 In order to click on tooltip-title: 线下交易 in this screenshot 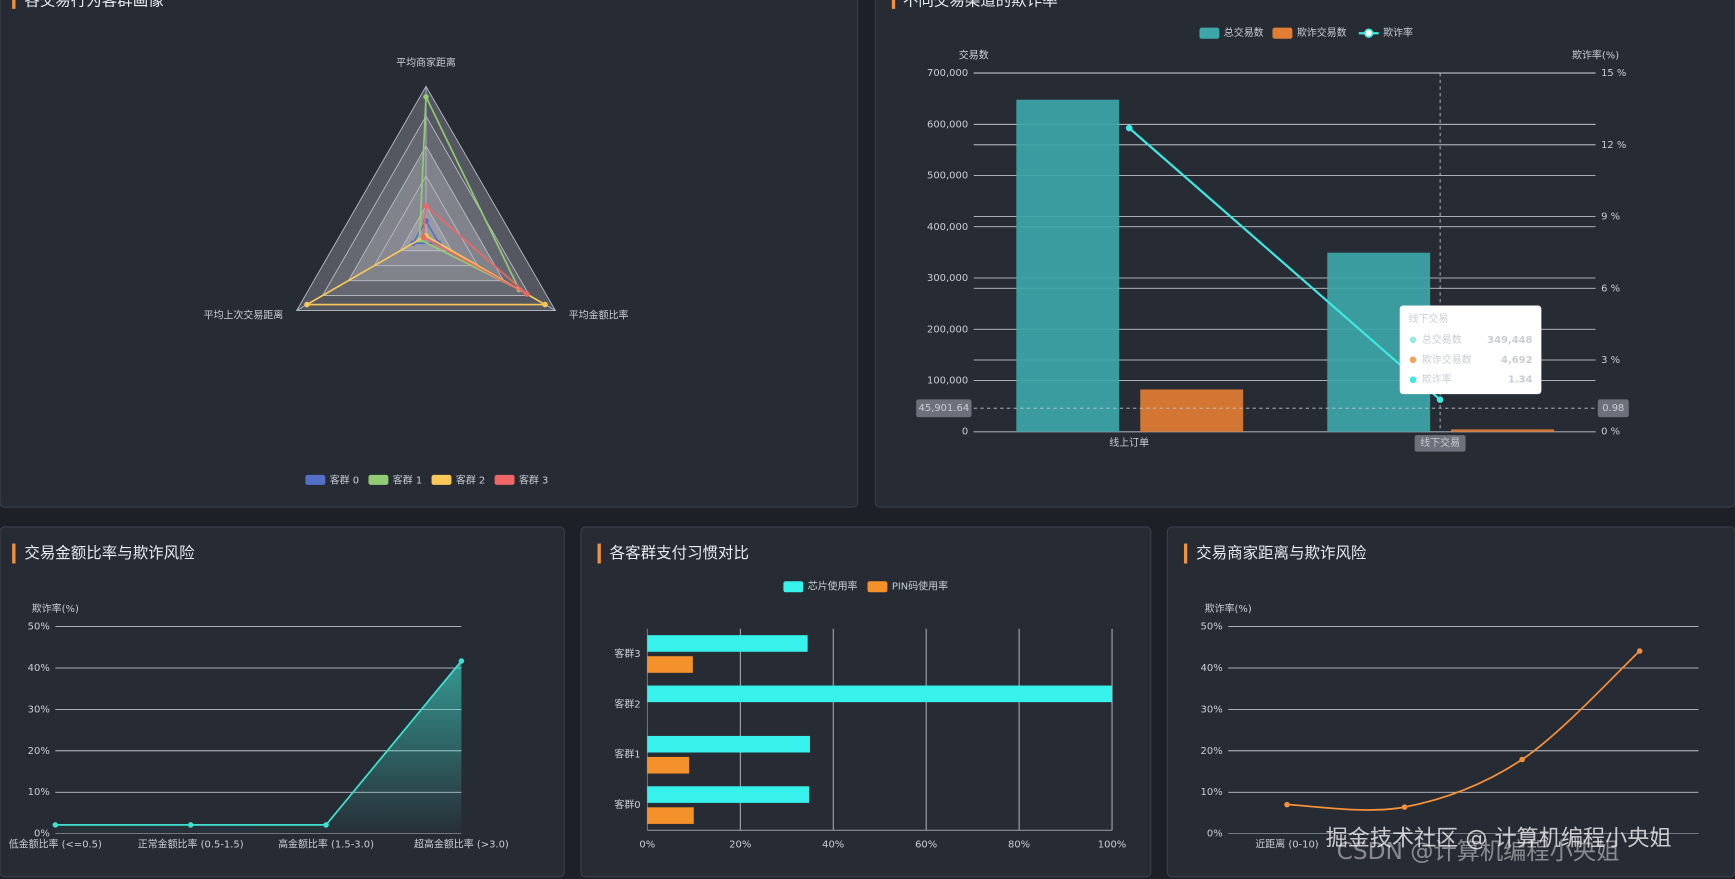, I will do `click(1429, 318)`.